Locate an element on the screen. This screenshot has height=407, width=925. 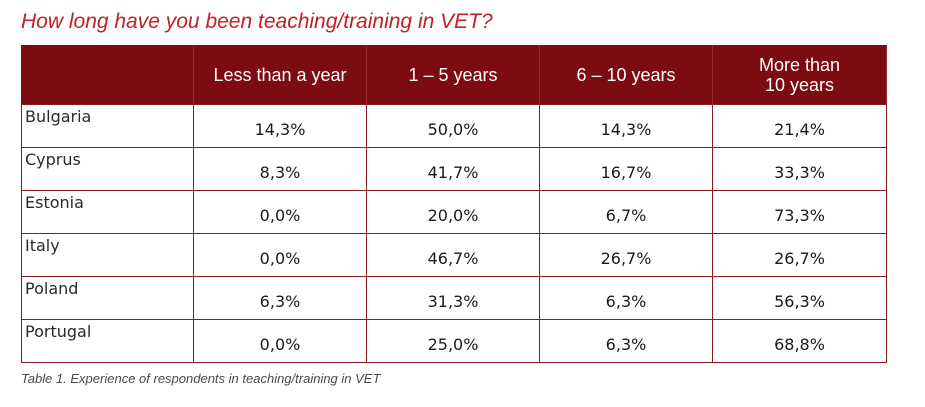
country-cell: Bulgaria is located at coordinates (107, 126).